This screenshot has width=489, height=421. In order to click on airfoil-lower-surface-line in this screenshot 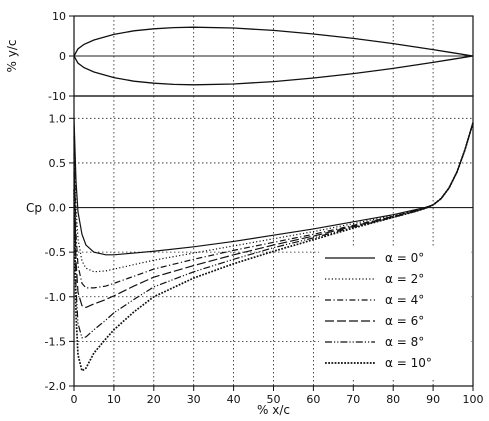, I will do `click(273, 70)`.